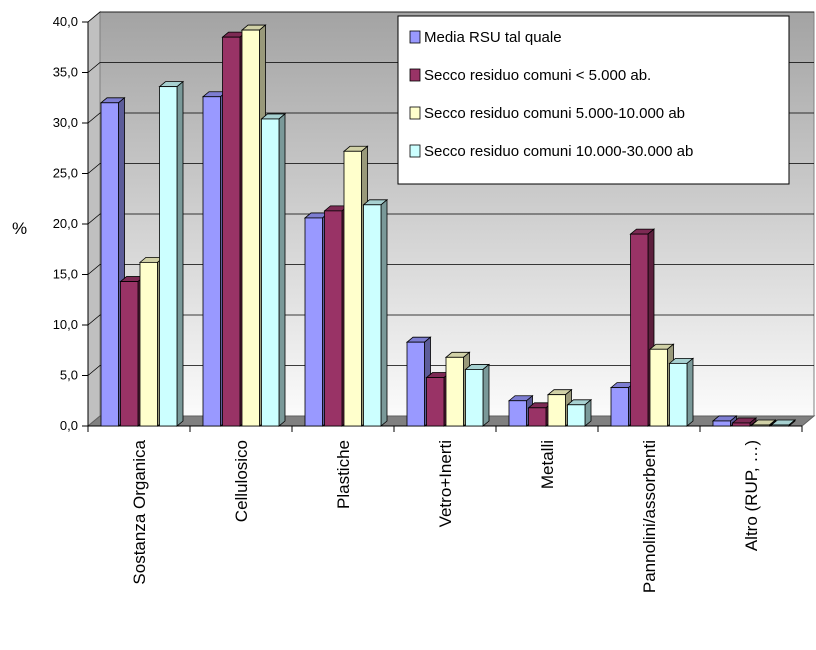 This screenshot has height=650, width=816. What do you see at coordinates (558, 151) in the screenshot?
I see `legend-label: Secco residuo comuni 10.000-30.000 ab` at bounding box center [558, 151].